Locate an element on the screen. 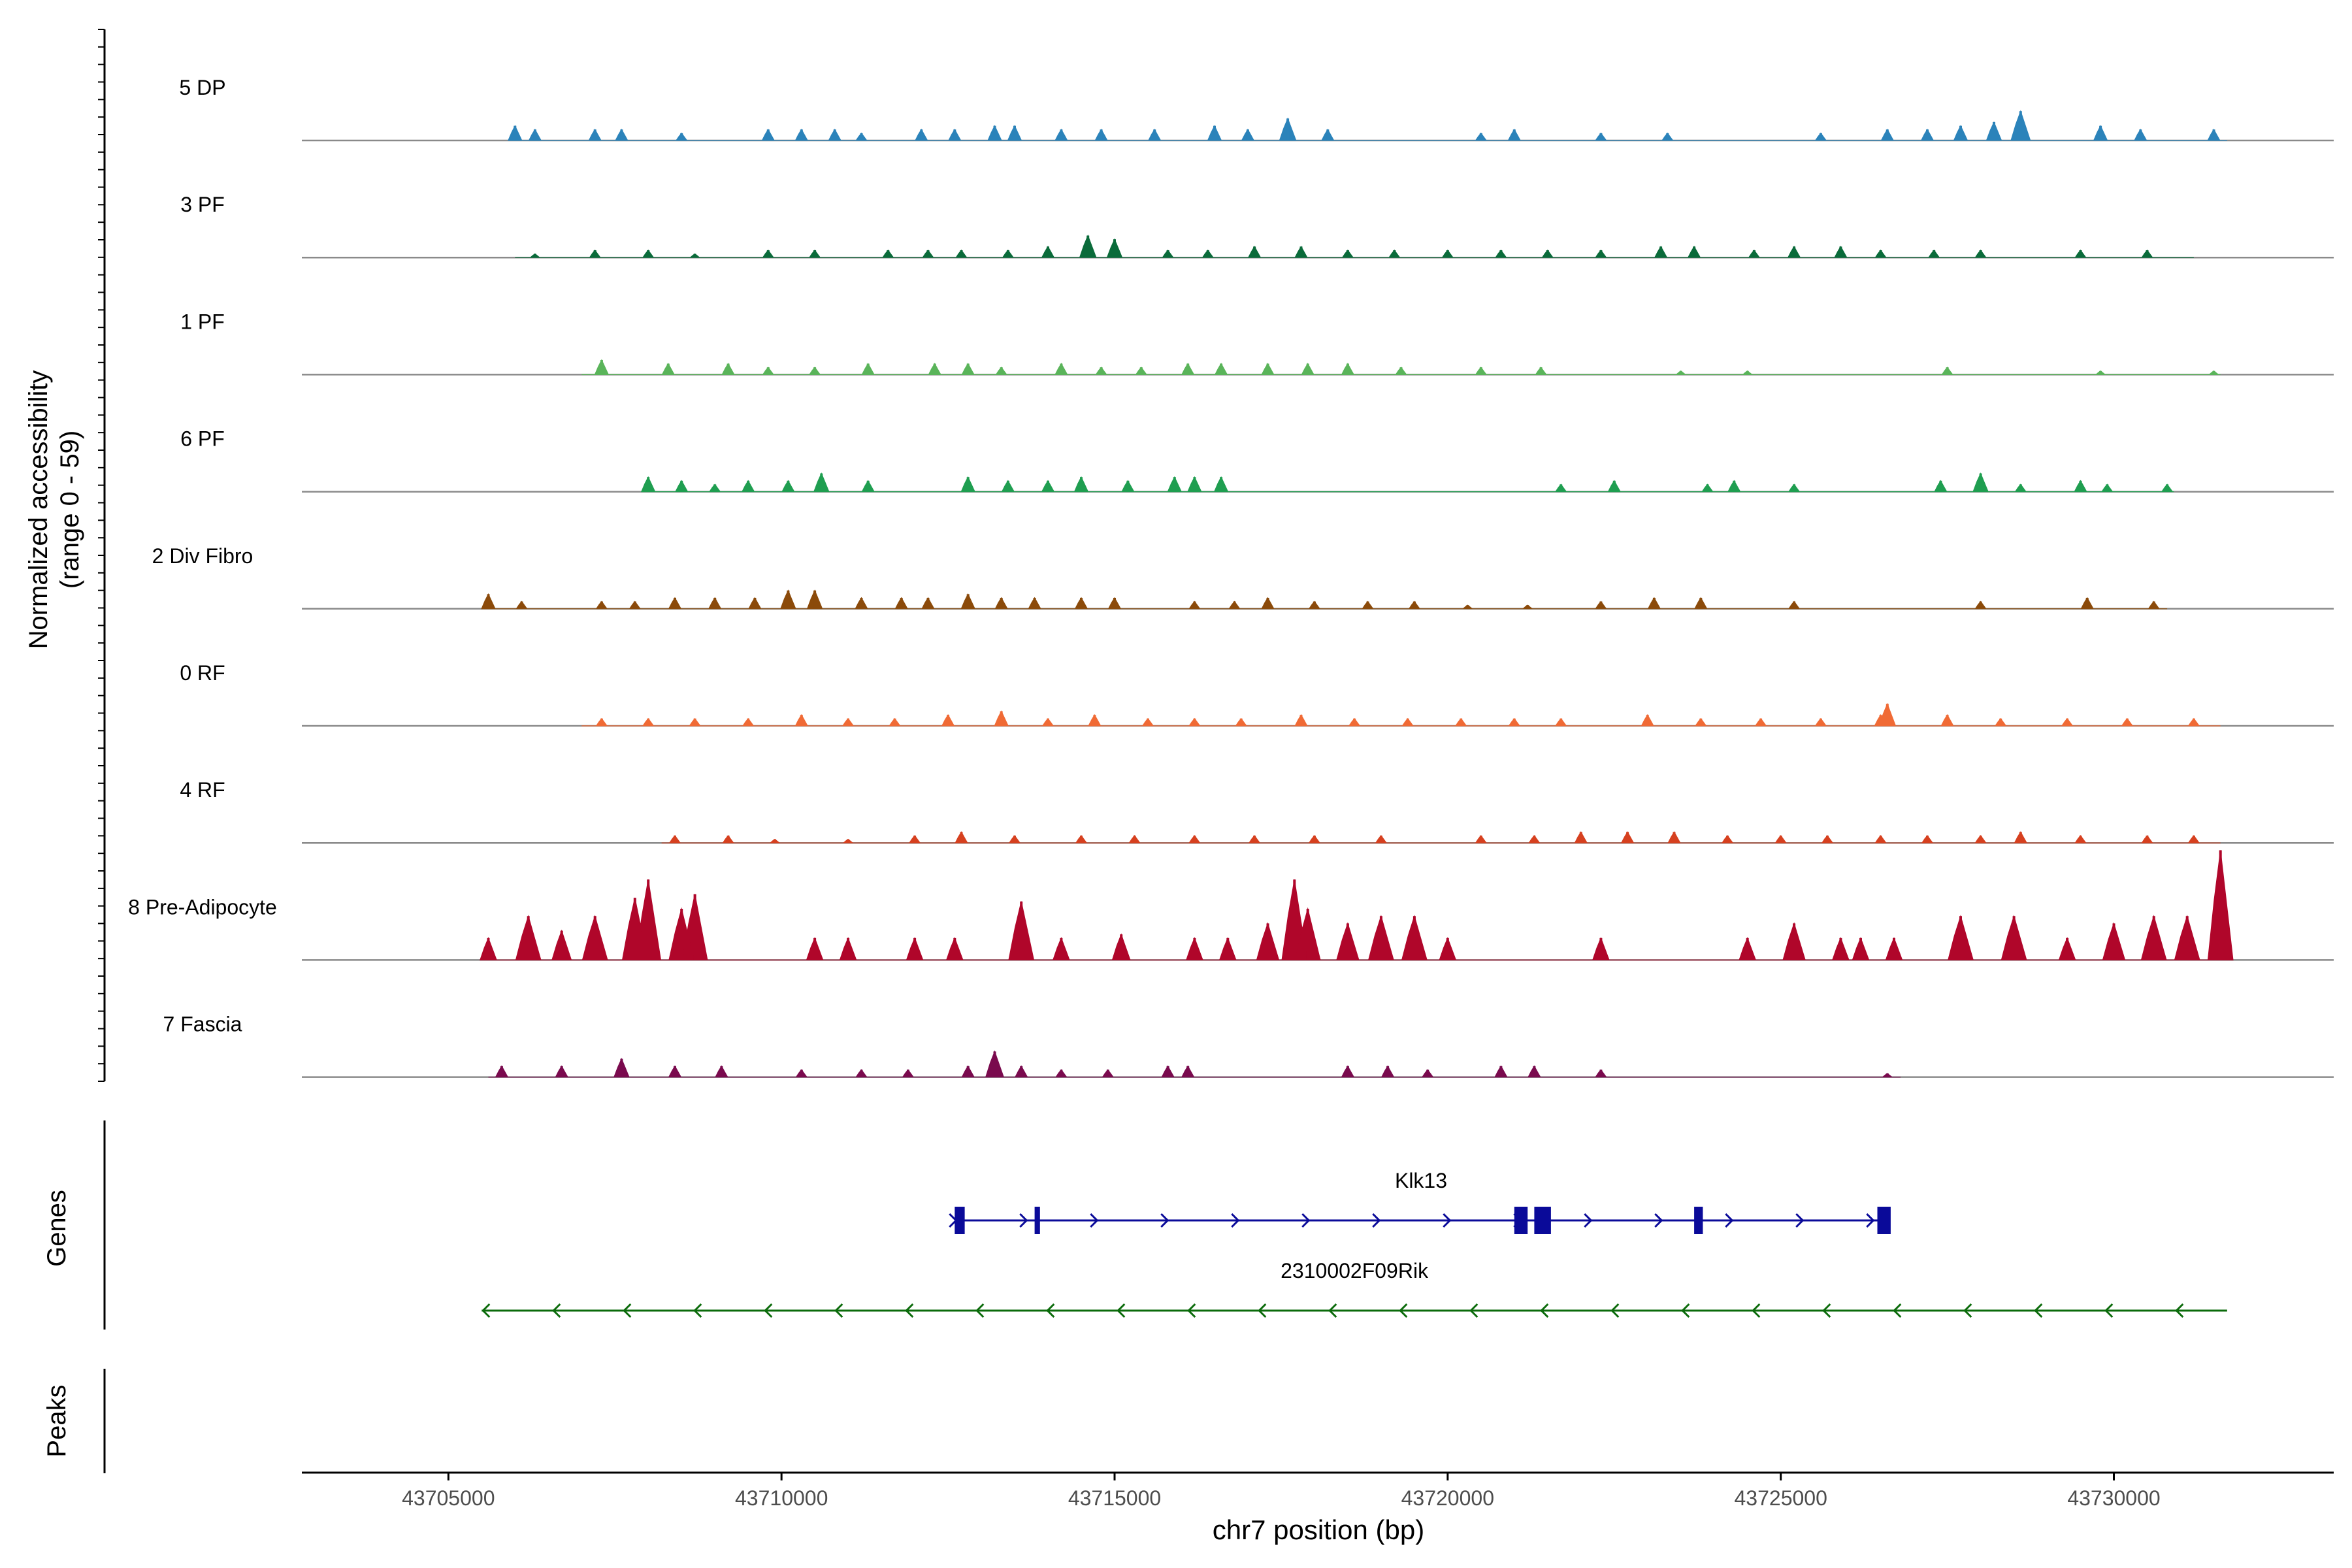 Image resolution: width=2352 pixels, height=1568 pixels. track-8-pre-adipocyte: 8 Pre-Adipocyte is located at coordinates (1231, 905).